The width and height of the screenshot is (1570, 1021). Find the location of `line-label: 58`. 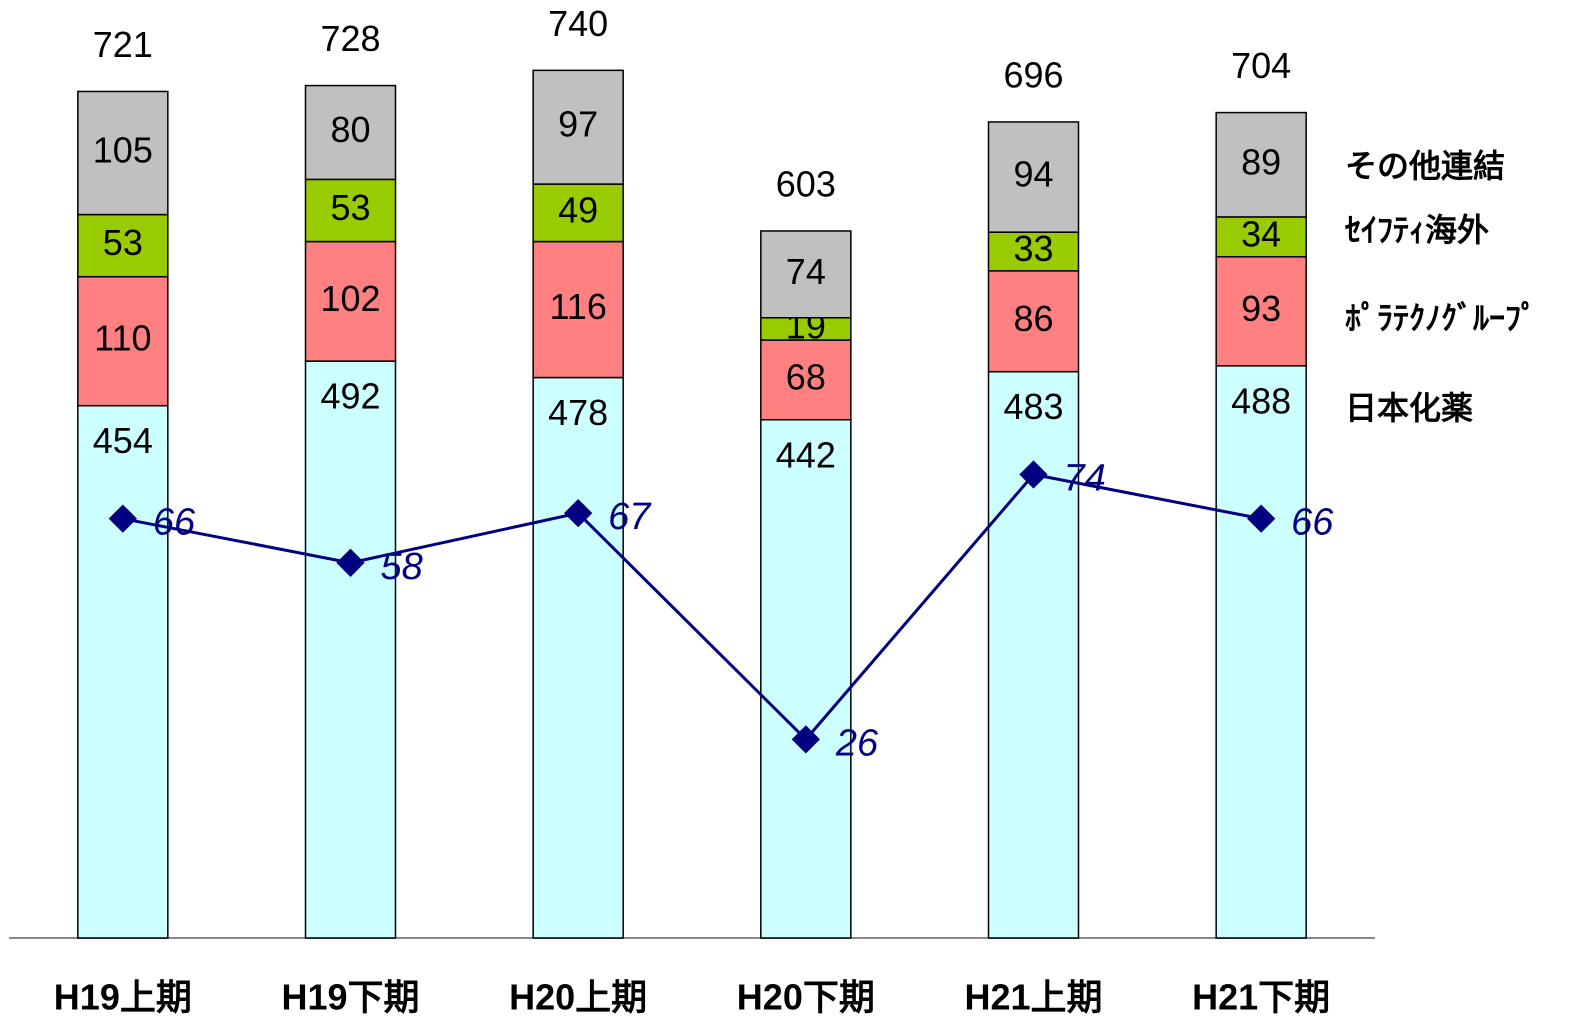

line-label: 58 is located at coordinates (402, 567).